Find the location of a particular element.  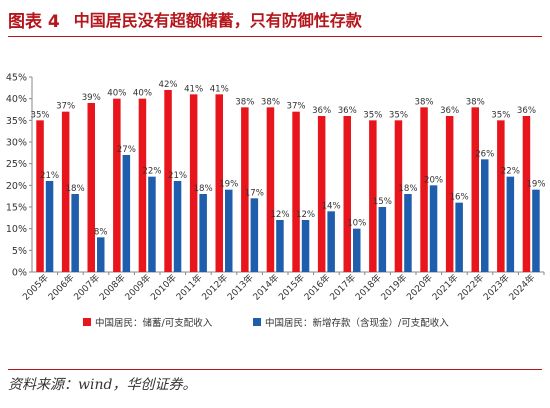

y-tick-label: 30% is located at coordinates (16, 143).